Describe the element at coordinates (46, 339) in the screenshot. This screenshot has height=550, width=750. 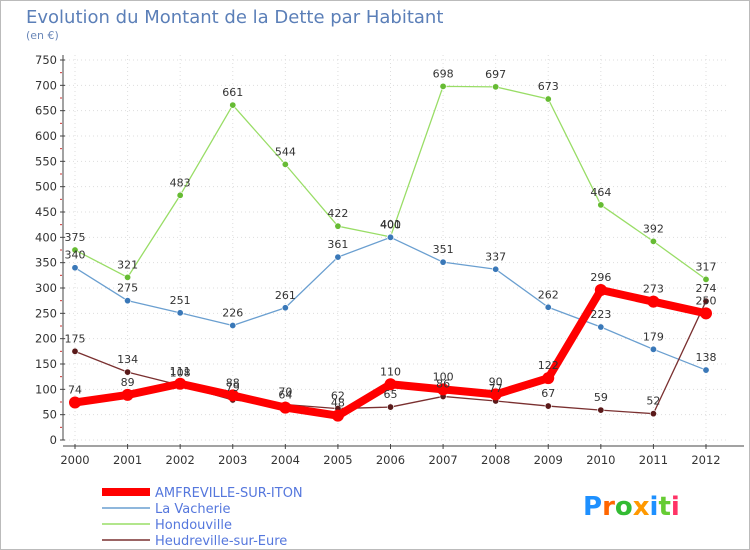
I see `y-tick-label: 200` at that location.